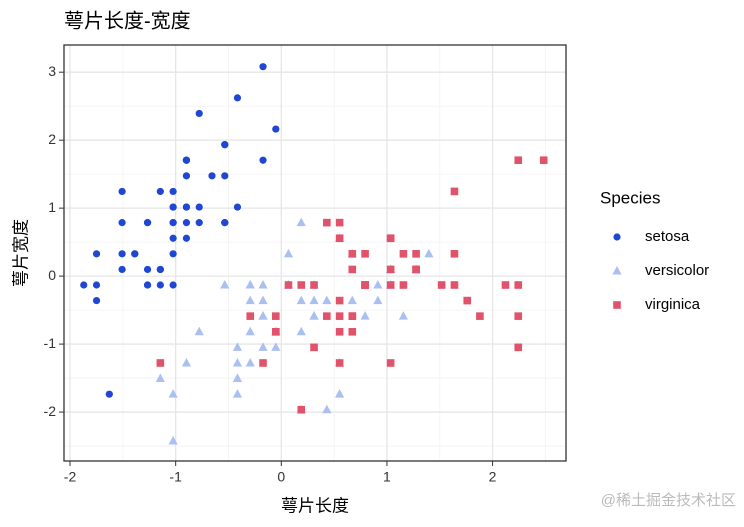 This screenshot has width=744, height=527. Describe the element at coordinates (493, 477) in the screenshot. I see `x-tick-label: 2` at that location.